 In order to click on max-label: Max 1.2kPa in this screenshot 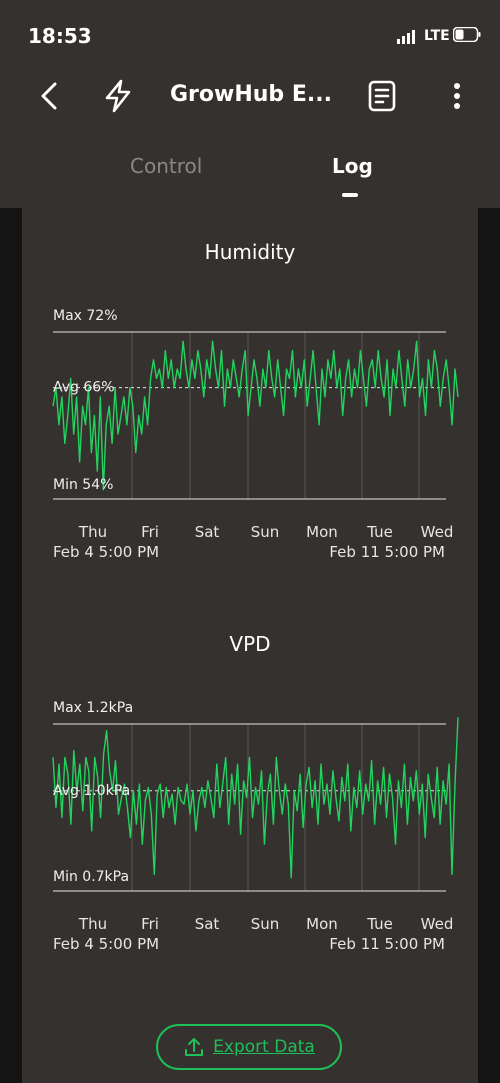, I will do `click(93, 708)`.